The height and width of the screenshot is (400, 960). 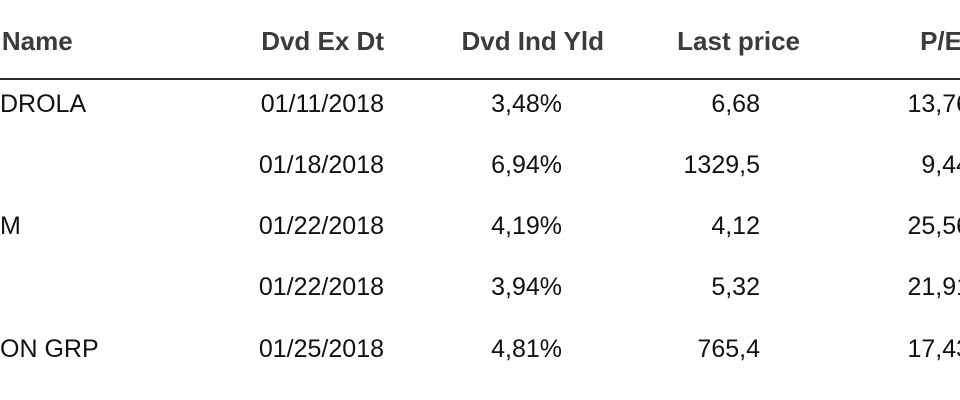 I want to click on header-name: t Name, so click(x=36, y=41).